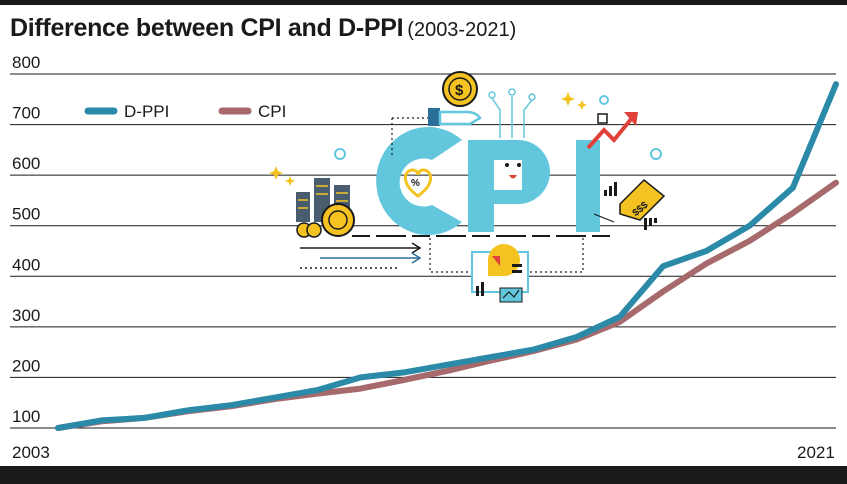  I want to click on decorative-circles, so click(498, 127).